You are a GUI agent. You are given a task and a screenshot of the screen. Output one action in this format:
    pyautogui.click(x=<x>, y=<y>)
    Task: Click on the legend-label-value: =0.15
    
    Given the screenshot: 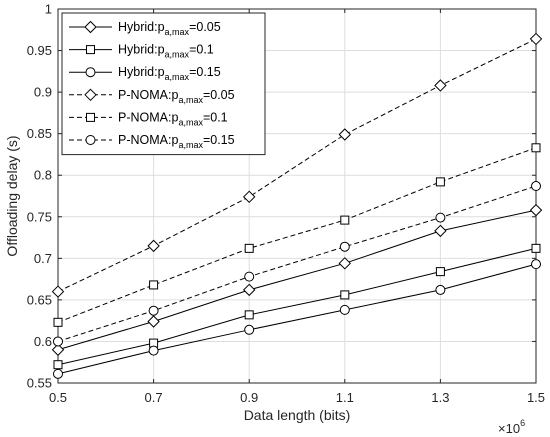 What is the action you would take?
    pyautogui.click(x=205, y=72)
    